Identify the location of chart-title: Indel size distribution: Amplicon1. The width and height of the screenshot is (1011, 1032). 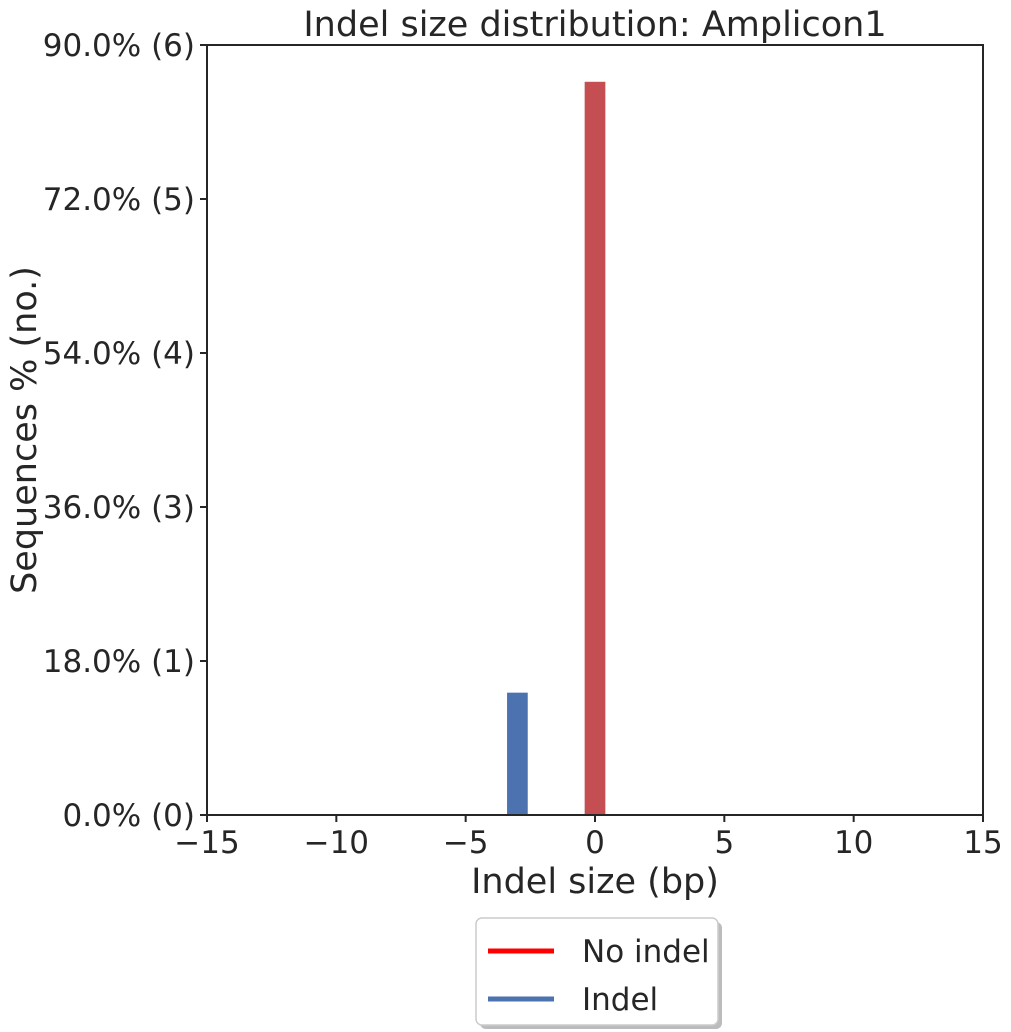
(594, 25).